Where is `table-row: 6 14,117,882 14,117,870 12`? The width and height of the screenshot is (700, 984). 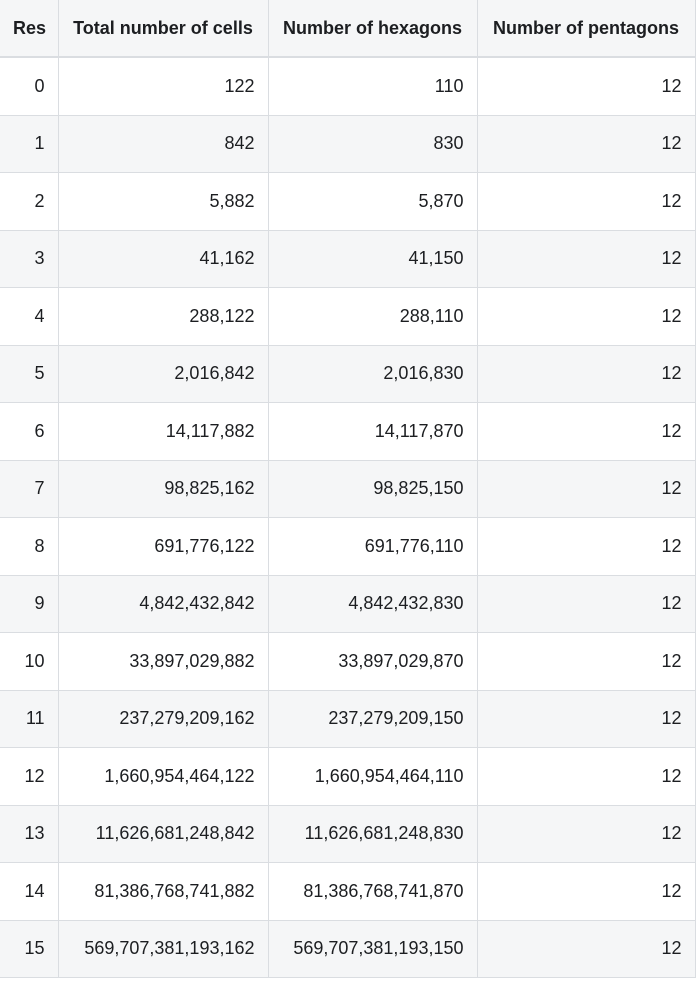 table-row: 6 14,117,882 14,117,870 12 is located at coordinates (348, 431).